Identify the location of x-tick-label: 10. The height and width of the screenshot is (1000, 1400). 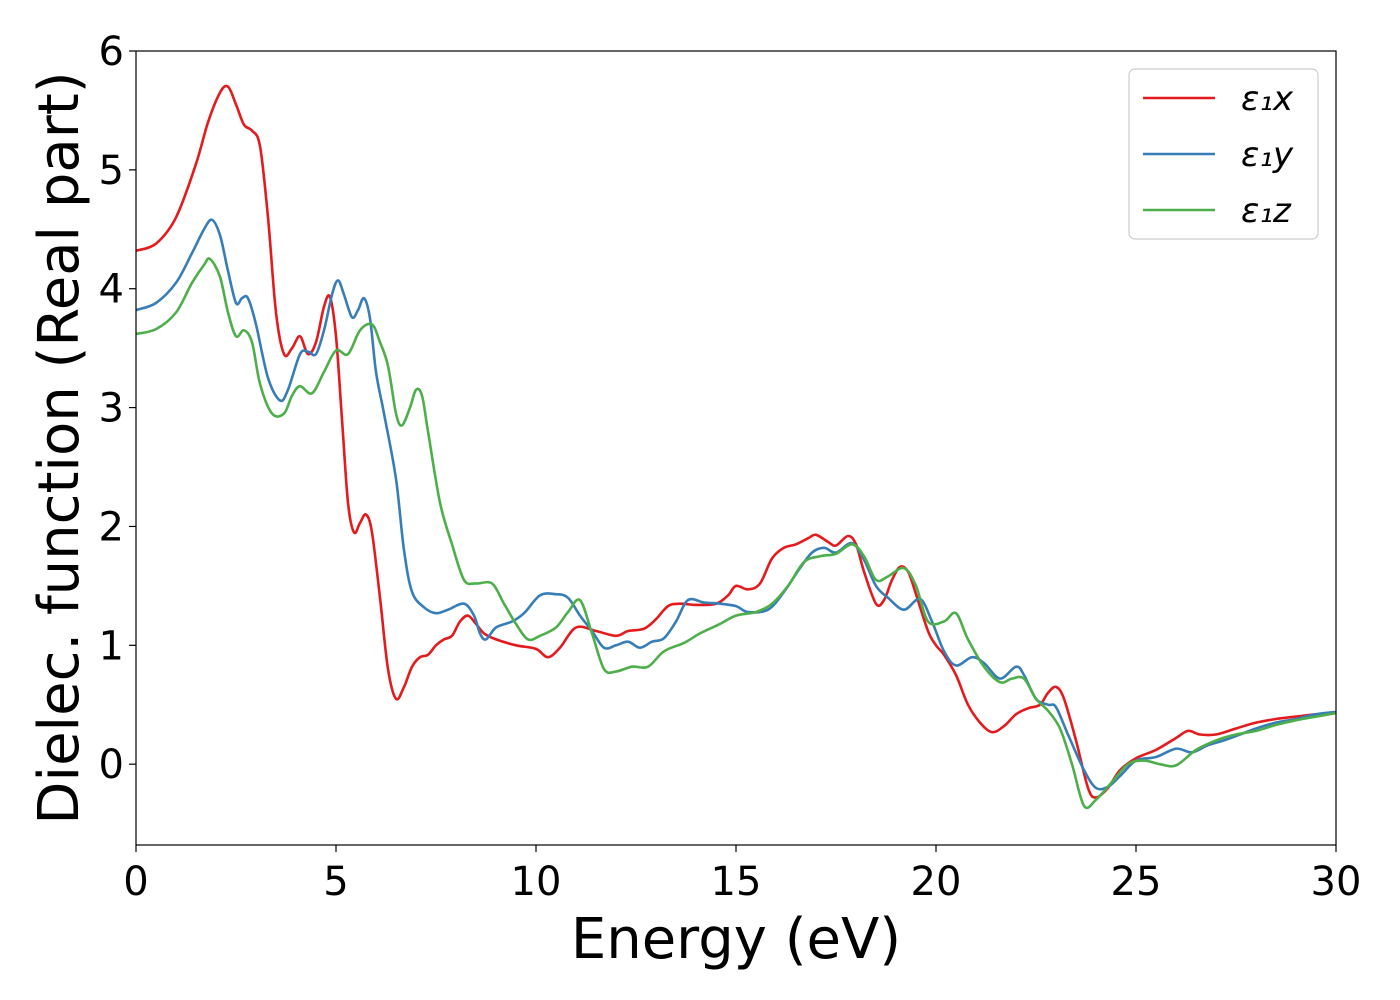
(536, 882).